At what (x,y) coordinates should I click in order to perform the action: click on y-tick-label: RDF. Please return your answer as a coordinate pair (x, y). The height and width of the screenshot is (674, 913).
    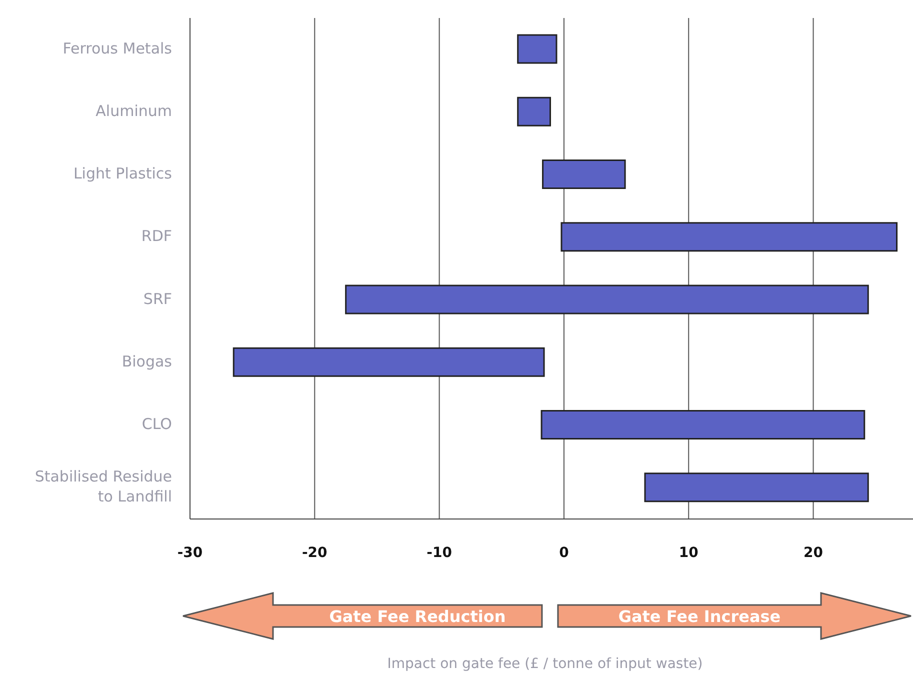
    Looking at the image, I should click on (156, 236).